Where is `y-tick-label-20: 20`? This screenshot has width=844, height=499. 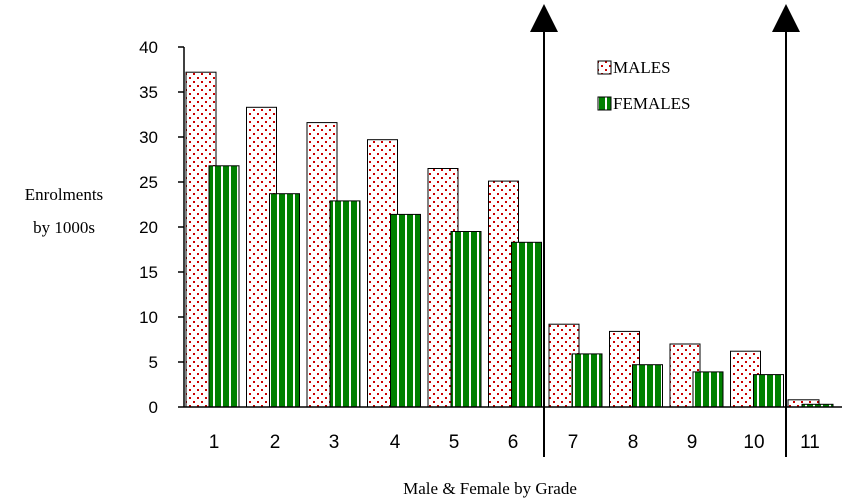 y-tick-label-20: 20 is located at coordinates (148, 227).